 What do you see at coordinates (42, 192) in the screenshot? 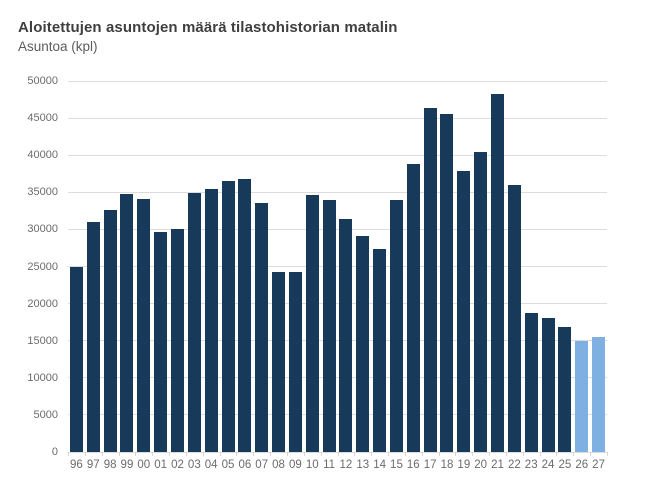
I see `y-tick-label: 35000` at bounding box center [42, 192].